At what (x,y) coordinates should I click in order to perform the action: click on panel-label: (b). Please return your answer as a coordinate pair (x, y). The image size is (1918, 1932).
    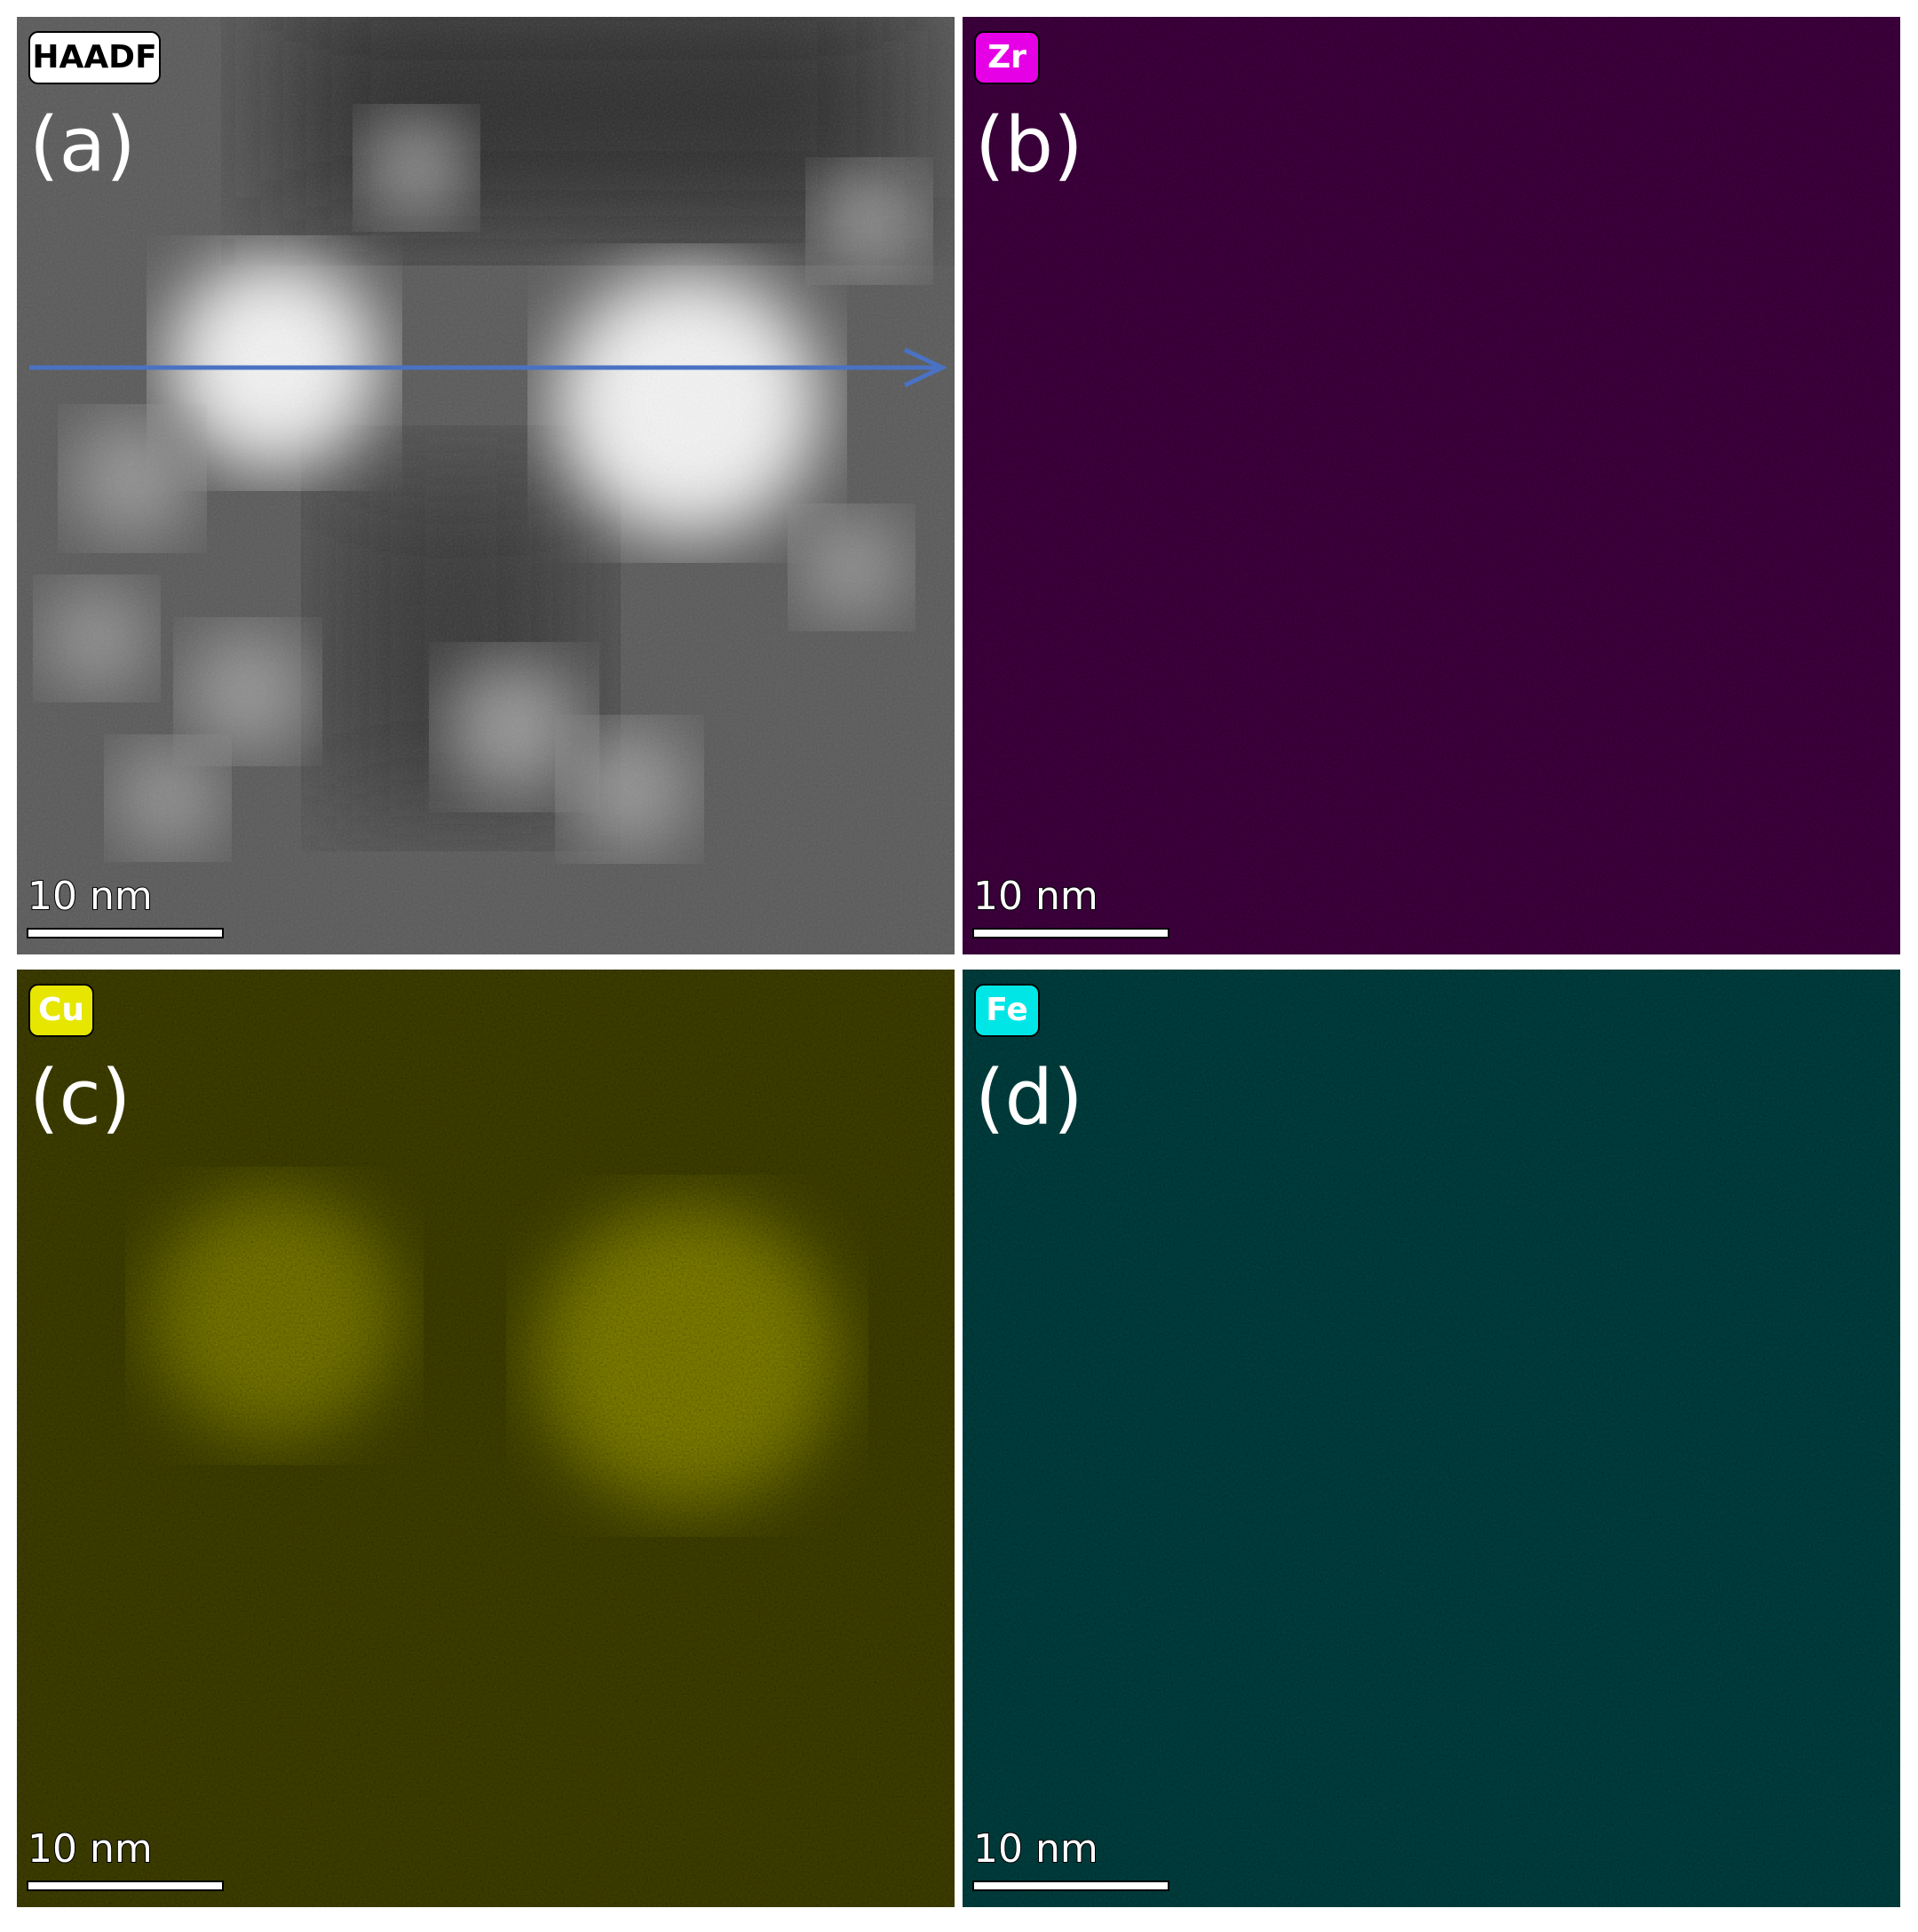
    Looking at the image, I should click on (1029, 144).